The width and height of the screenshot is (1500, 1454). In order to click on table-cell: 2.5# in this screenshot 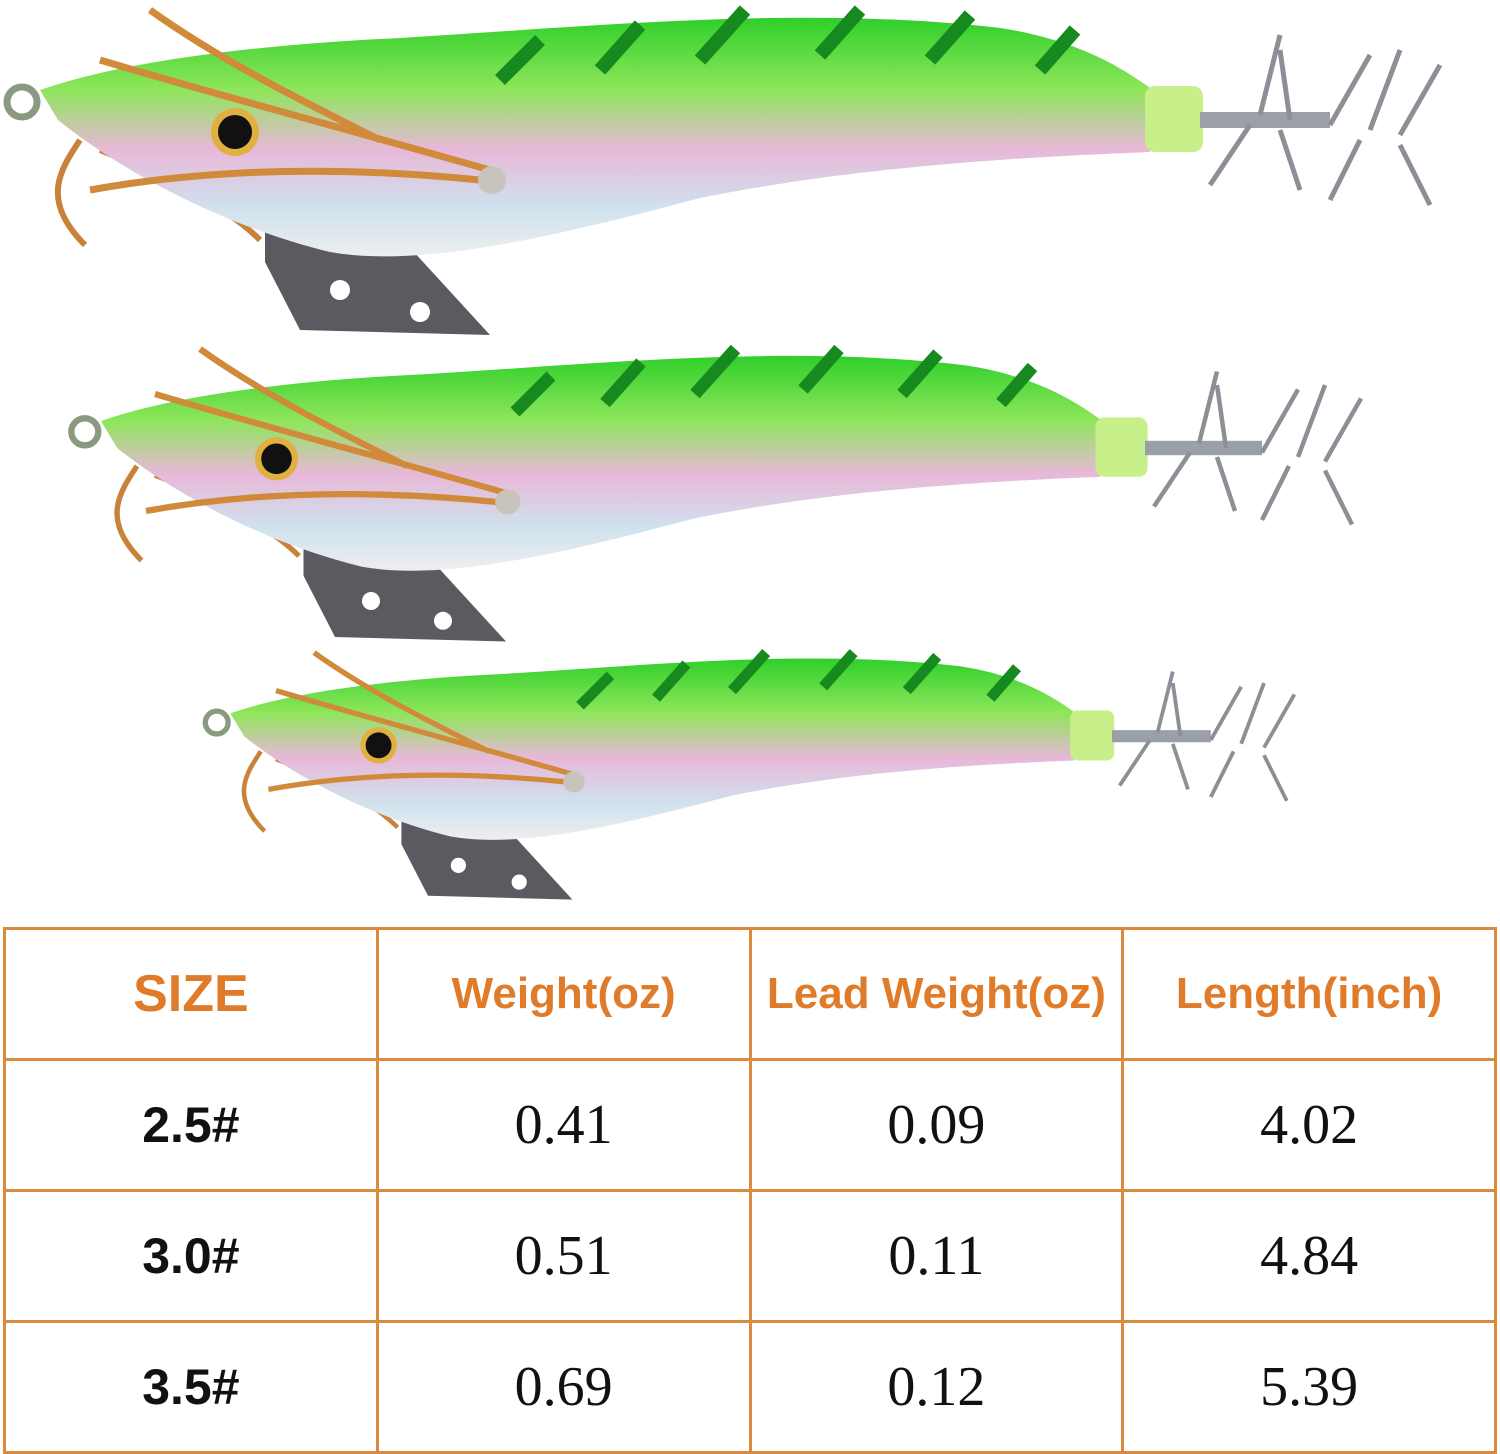, I will do `click(191, 1125)`.